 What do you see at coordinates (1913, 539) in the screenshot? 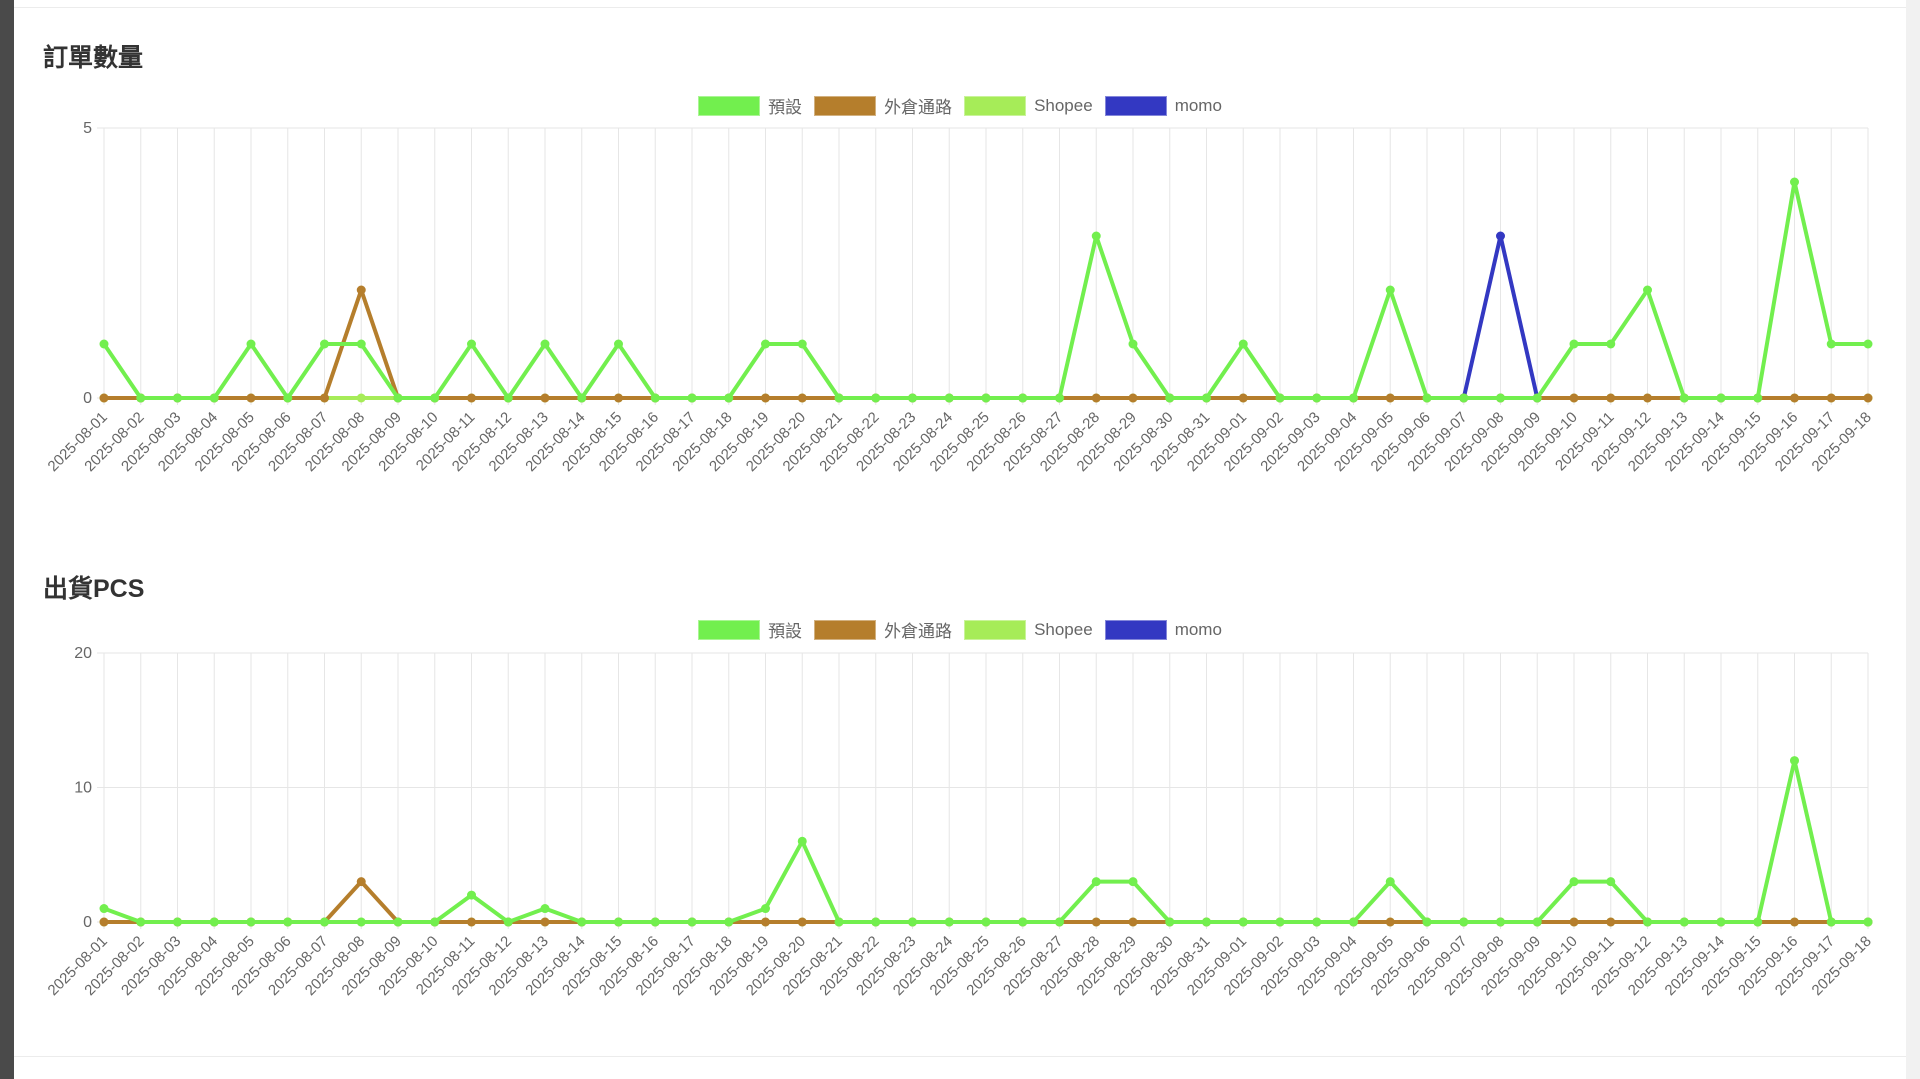
I see `scrollbar` at bounding box center [1913, 539].